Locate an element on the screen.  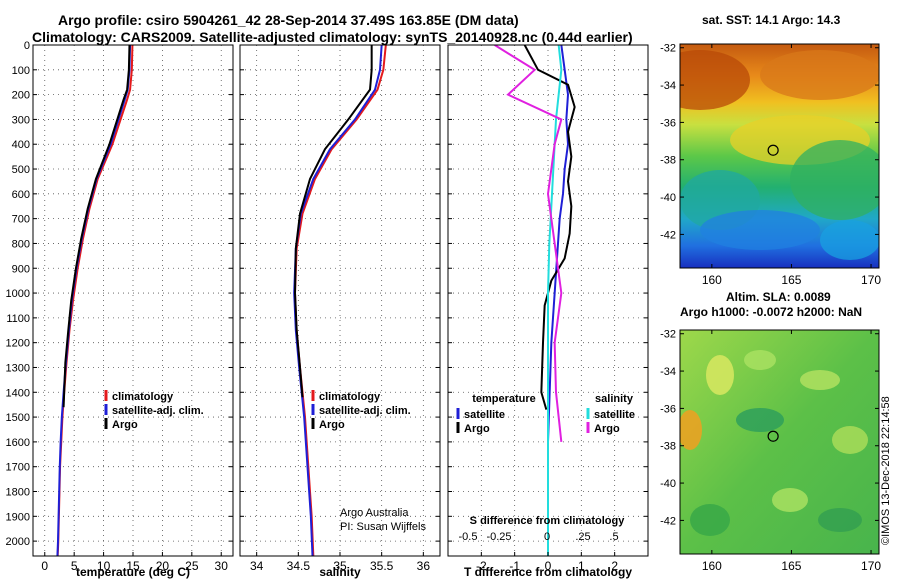
legend-label: satellite is located at coordinates (614, 415).